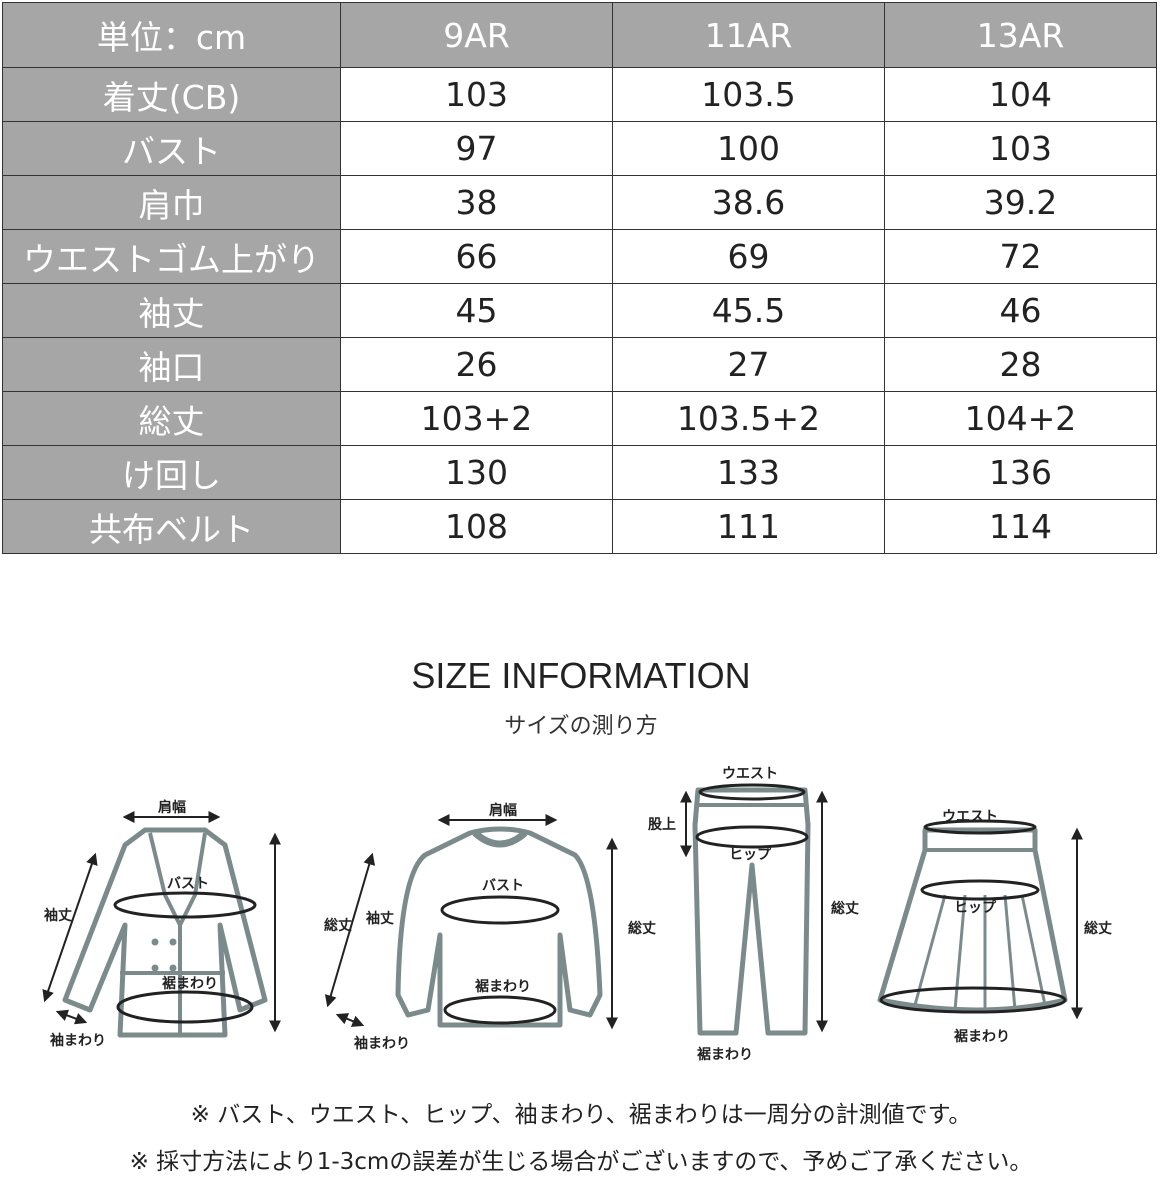  I want to click on table-row: 袖口 26 27 28, so click(579, 364).